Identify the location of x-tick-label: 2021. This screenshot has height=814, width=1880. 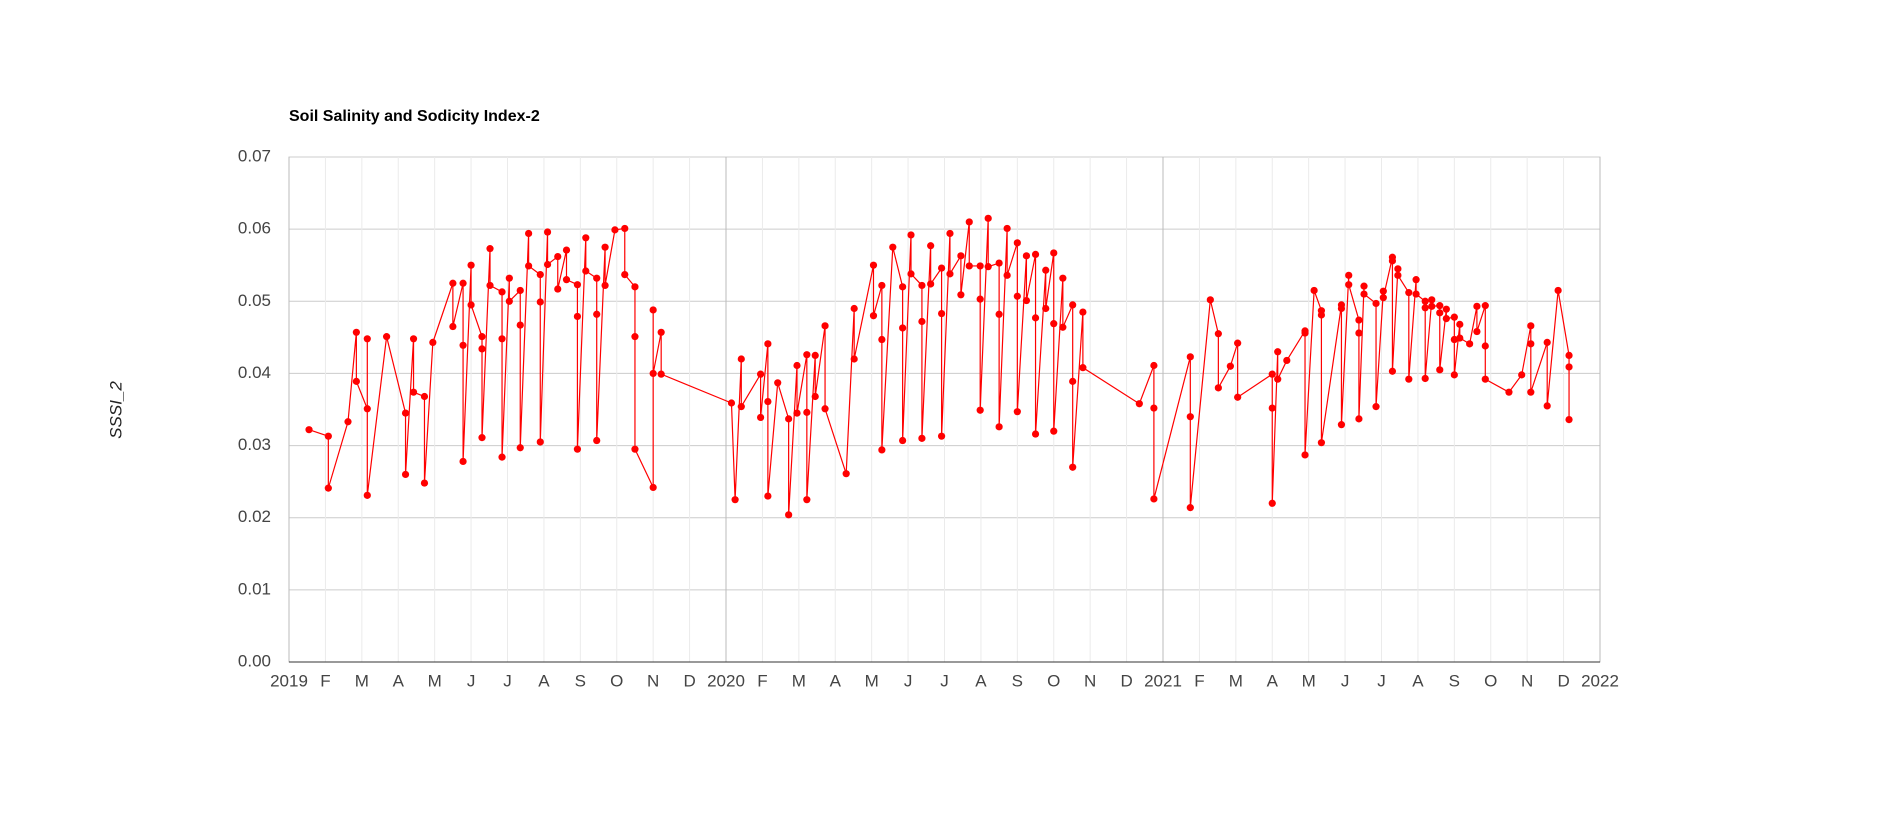
(1163, 680).